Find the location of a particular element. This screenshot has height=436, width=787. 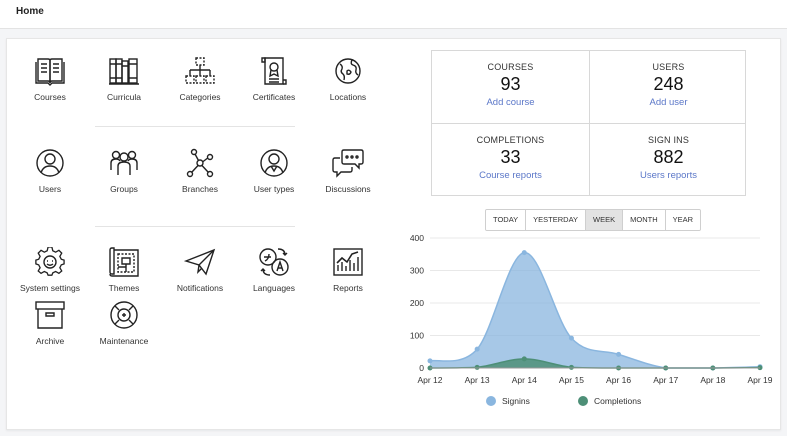

legend-label: Completions is located at coordinates (618, 401).